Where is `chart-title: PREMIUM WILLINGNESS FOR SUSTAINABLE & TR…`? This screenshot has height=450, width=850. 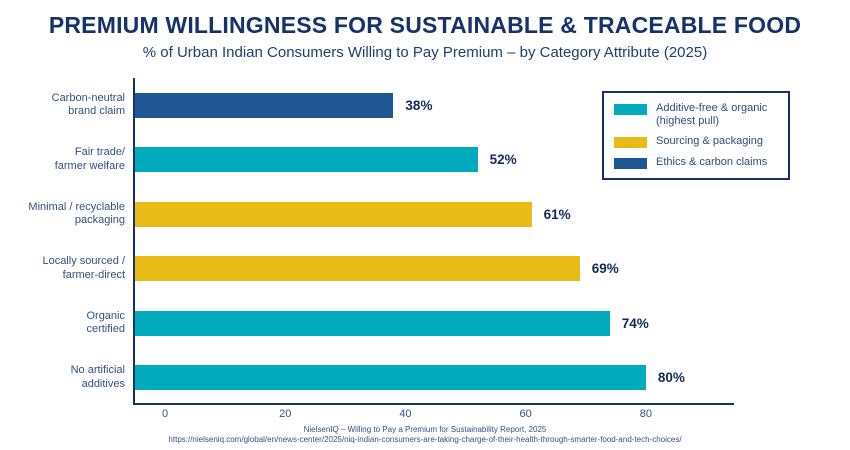
chart-title: PREMIUM WILLINGNESS FOR SUSTAINABLE & TR… is located at coordinates (425, 25).